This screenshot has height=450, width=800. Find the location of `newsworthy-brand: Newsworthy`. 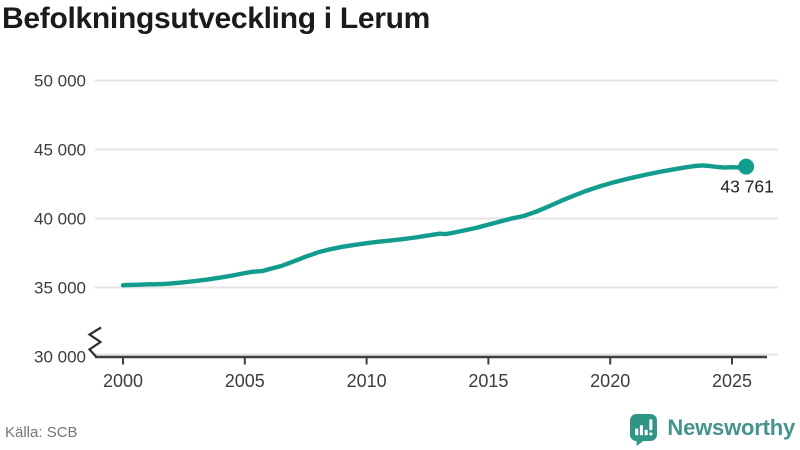

newsworthy-brand: Newsworthy is located at coordinates (712, 430).